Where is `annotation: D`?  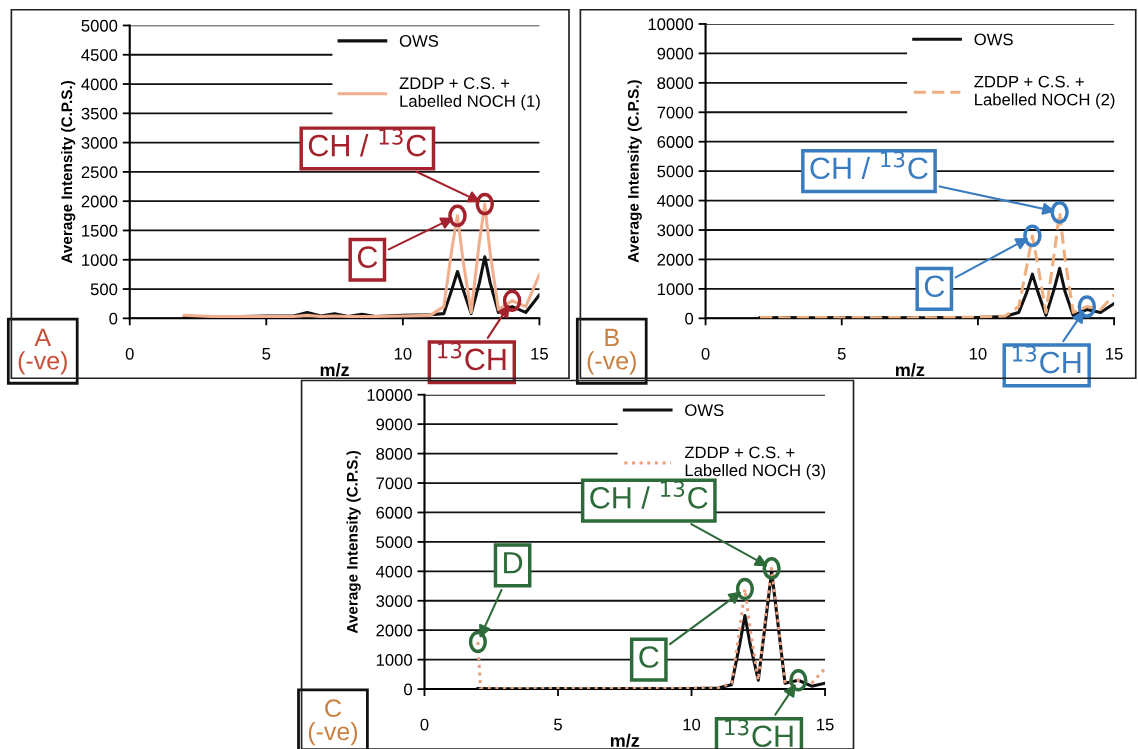 annotation: D is located at coordinates (513, 563).